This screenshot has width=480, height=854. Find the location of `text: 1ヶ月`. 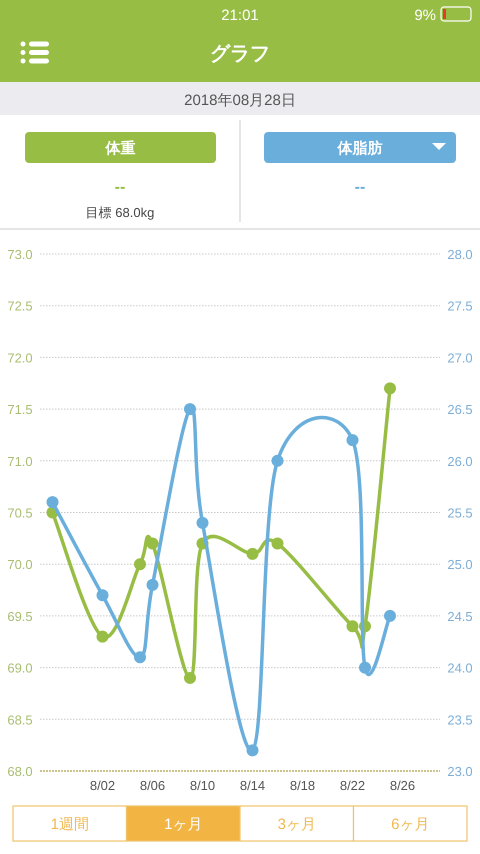

text: 1ヶ月 is located at coordinates (183, 824).